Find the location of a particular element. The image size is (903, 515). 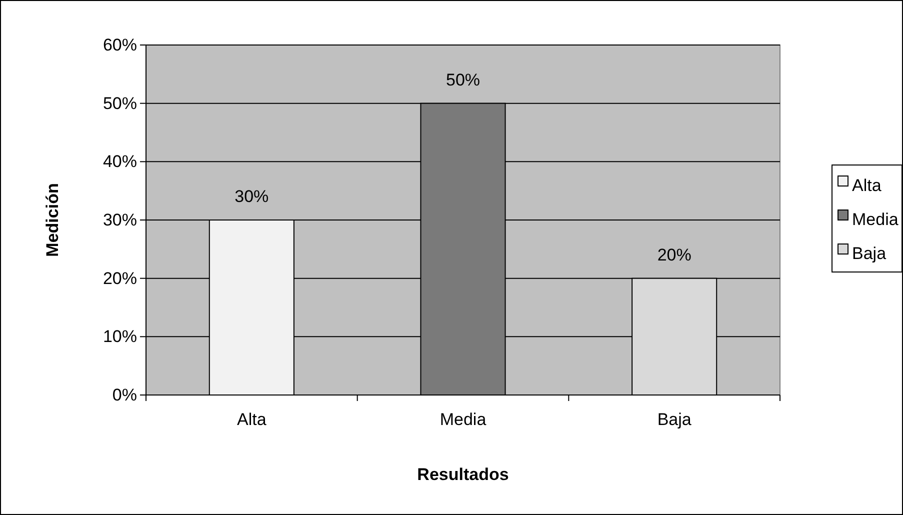

y-tick-label: 10% is located at coordinates (119, 336).